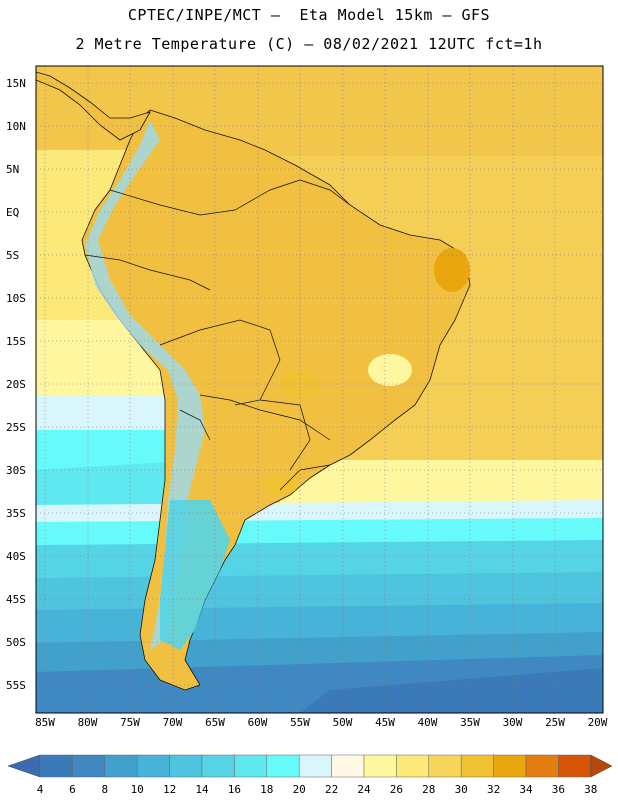  What do you see at coordinates (299, 789) in the screenshot?
I see `colorbar-tick-label: 20` at bounding box center [299, 789].